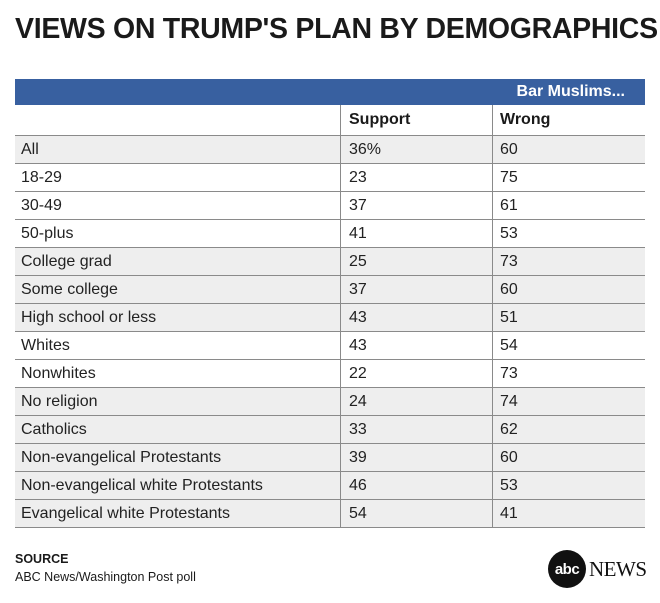 Image resolution: width=660 pixels, height=603 pixels. Describe the element at coordinates (416, 373) in the screenshot. I see `support-value: 22` at that location.